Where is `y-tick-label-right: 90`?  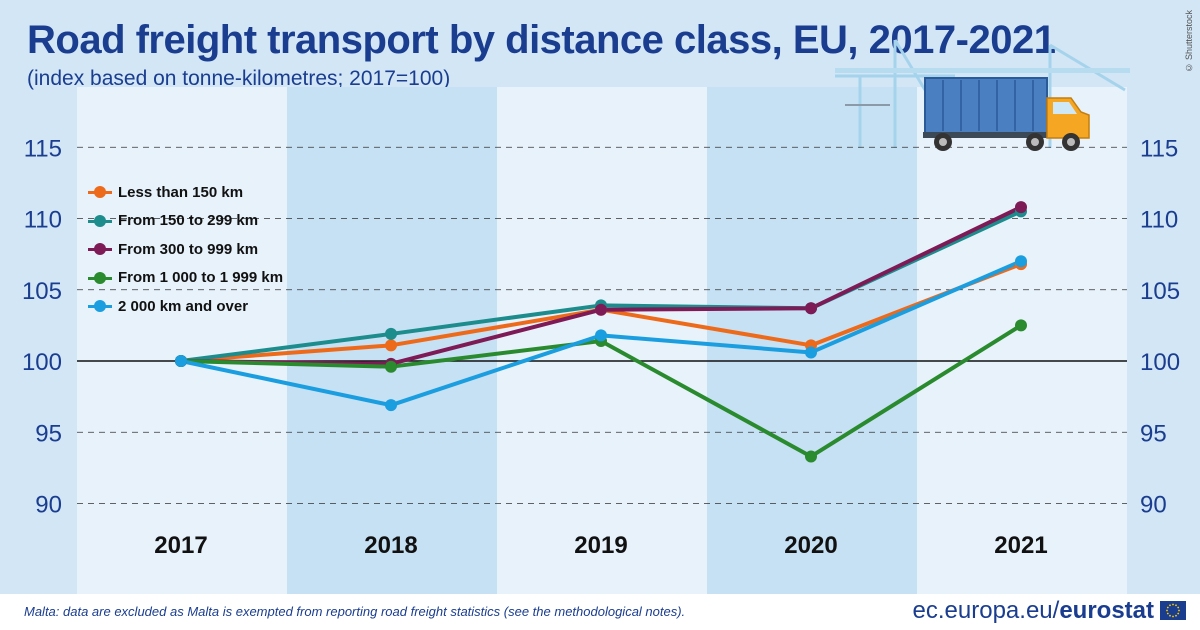 y-tick-label-right: 90 is located at coordinates (1153, 505).